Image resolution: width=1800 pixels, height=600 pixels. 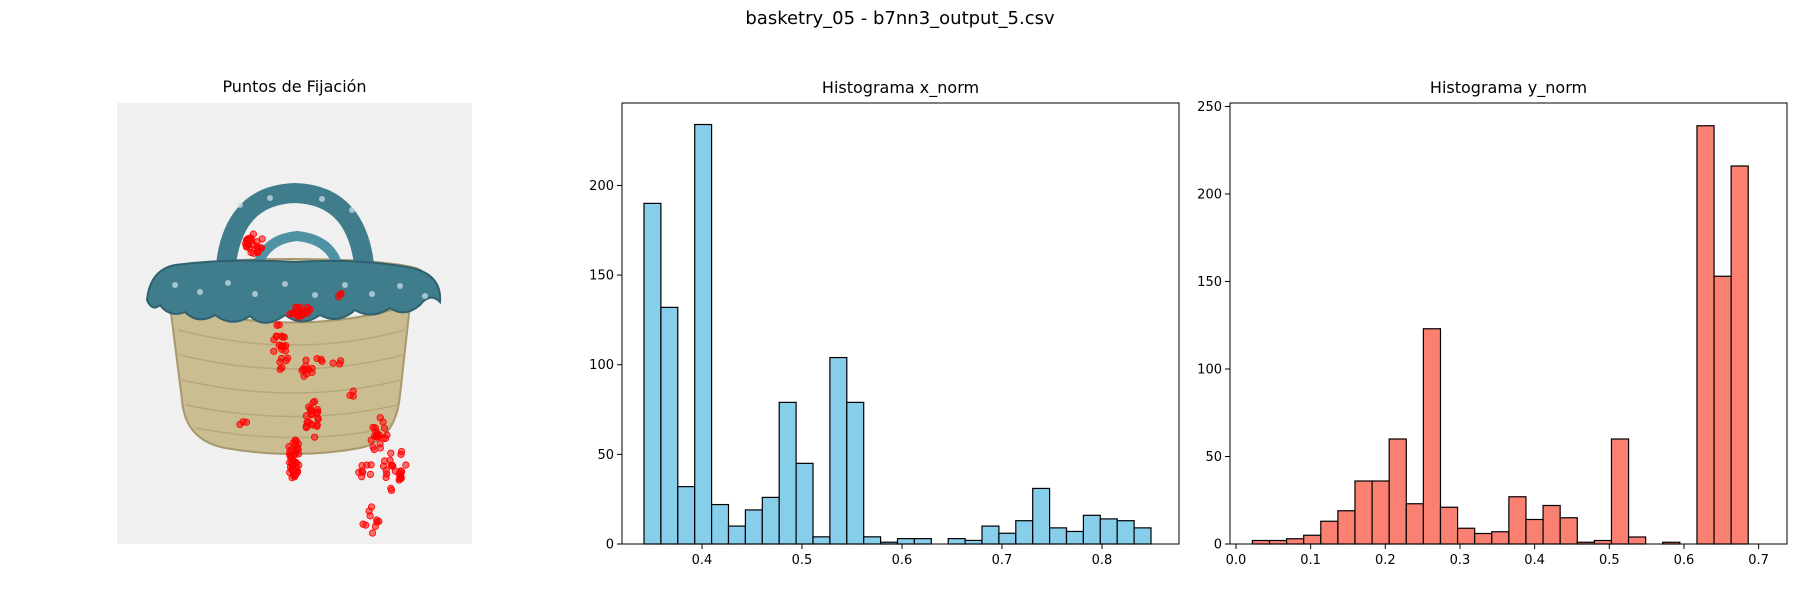 I want to click on hy-xtick-label: 0.6, so click(x=1684, y=560).